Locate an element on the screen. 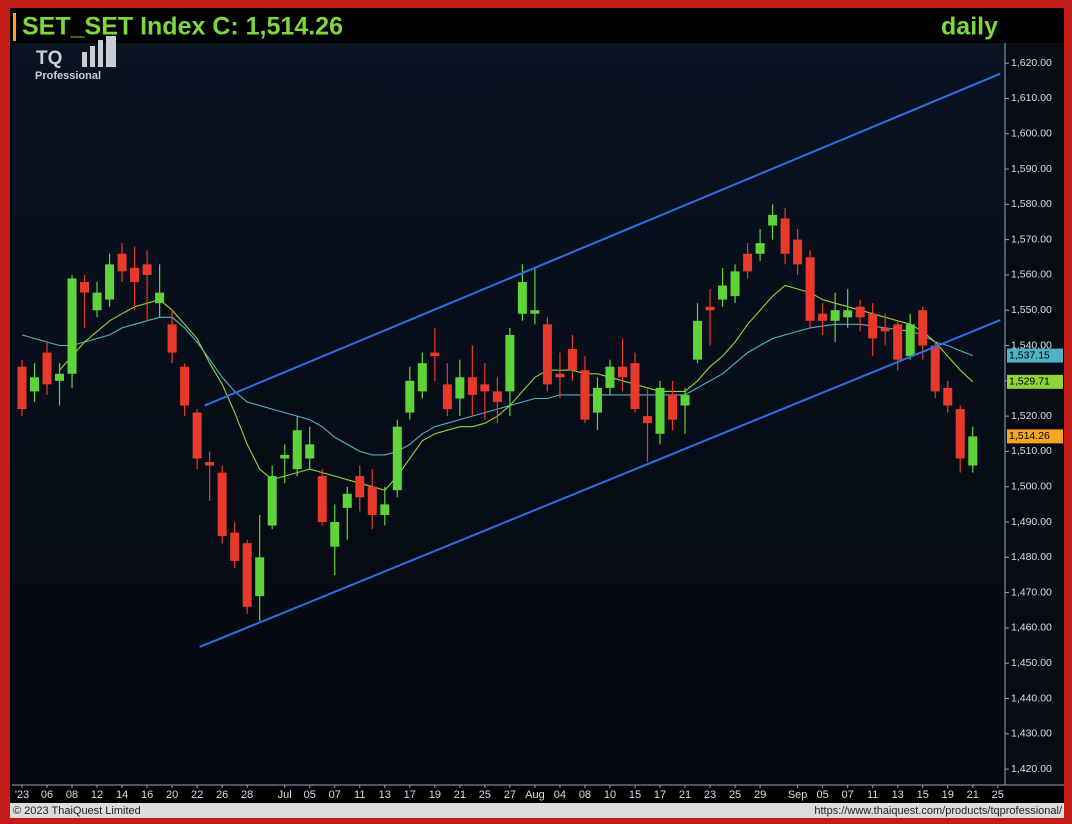  x-tick-label: 19 is located at coordinates (435, 795).